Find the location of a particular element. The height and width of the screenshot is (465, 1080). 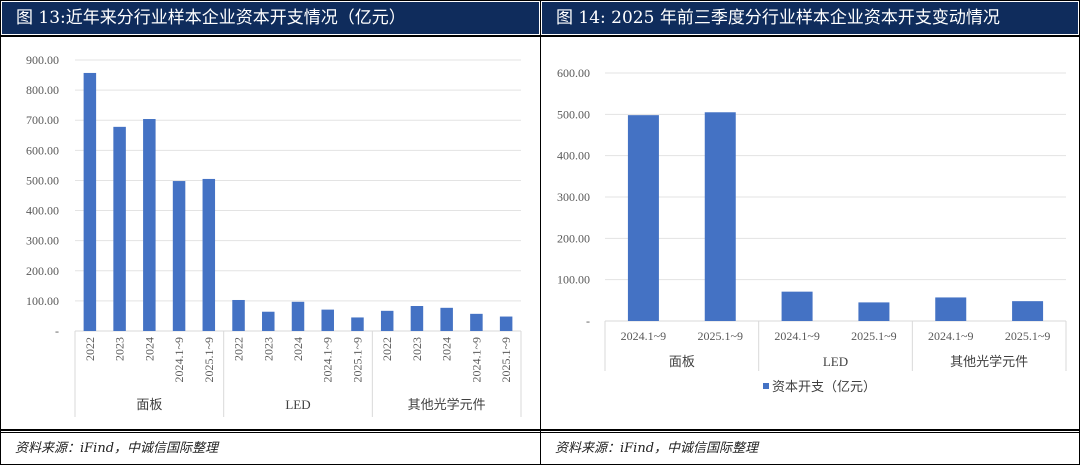

y-tick-label: 800.00 is located at coordinates (42, 90).